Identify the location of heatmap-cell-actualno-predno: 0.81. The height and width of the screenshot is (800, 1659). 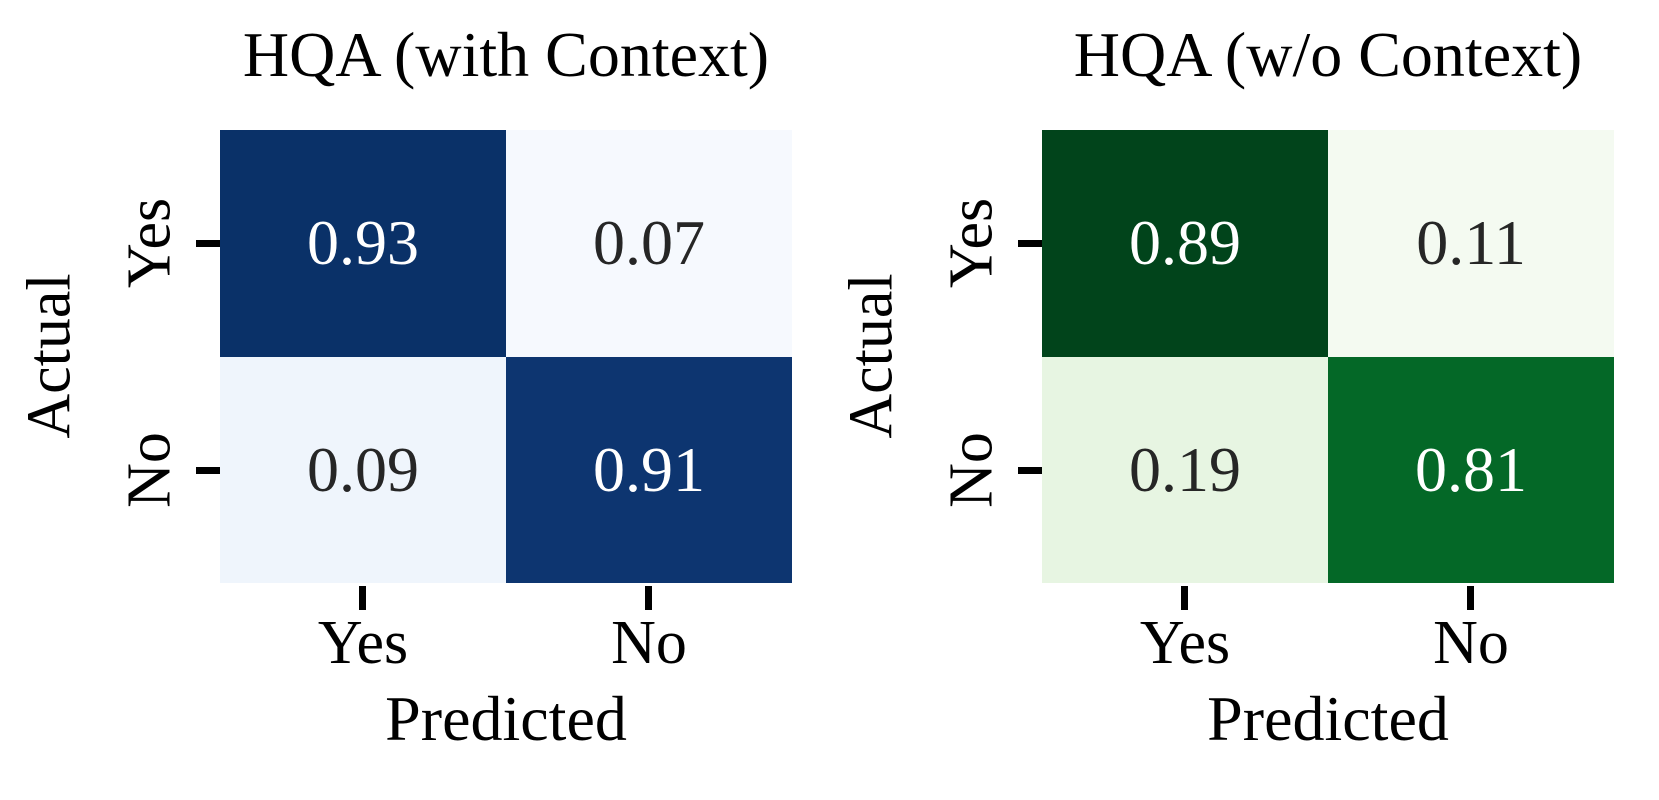
(1471, 469).